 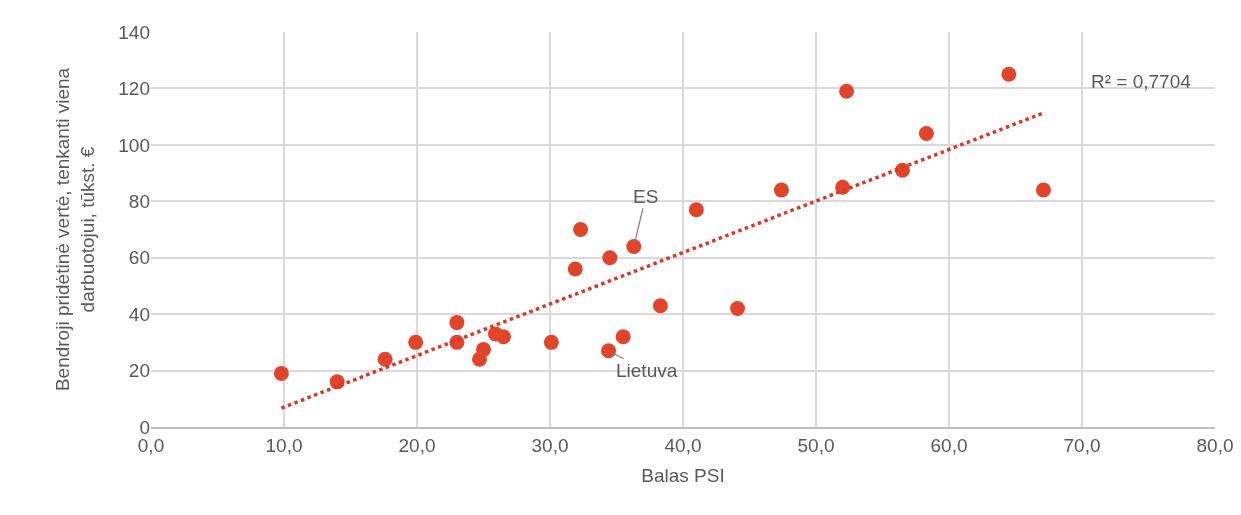 I want to click on x-tick-label: 80,0, so click(x=1215, y=445).